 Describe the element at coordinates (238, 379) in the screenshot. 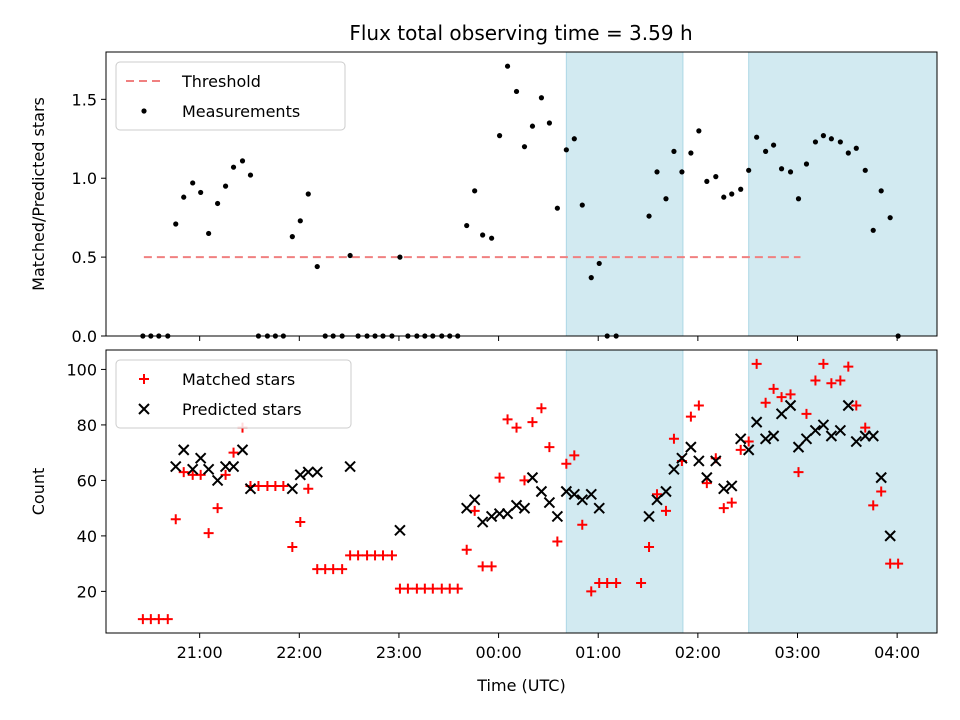

I see `legend-label: Matched stars` at that location.